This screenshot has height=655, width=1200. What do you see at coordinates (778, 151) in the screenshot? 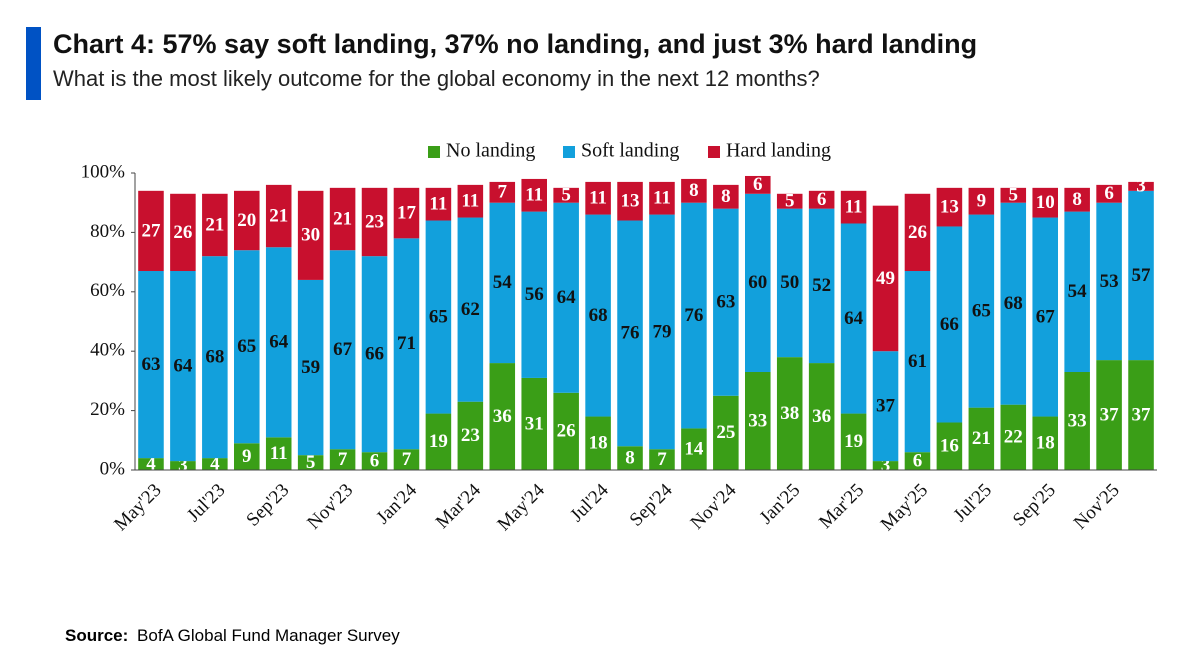
I see `legend-label: Hard landing` at bounding box center [778, 151].